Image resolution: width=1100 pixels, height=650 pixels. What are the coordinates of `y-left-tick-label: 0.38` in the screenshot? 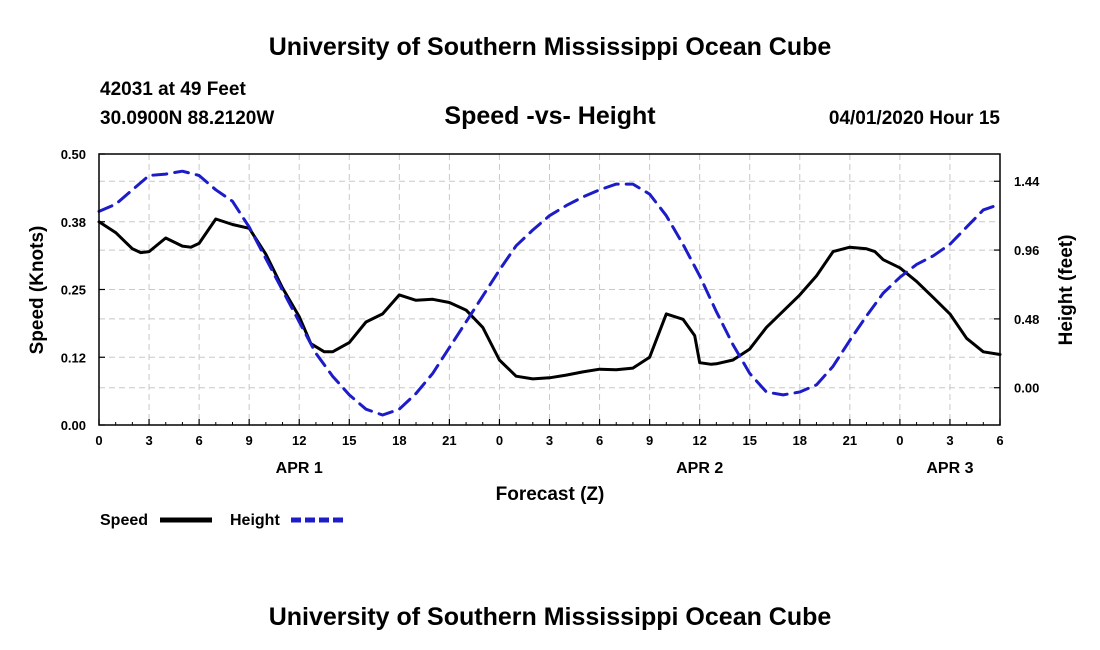 It's located at (73, 222).